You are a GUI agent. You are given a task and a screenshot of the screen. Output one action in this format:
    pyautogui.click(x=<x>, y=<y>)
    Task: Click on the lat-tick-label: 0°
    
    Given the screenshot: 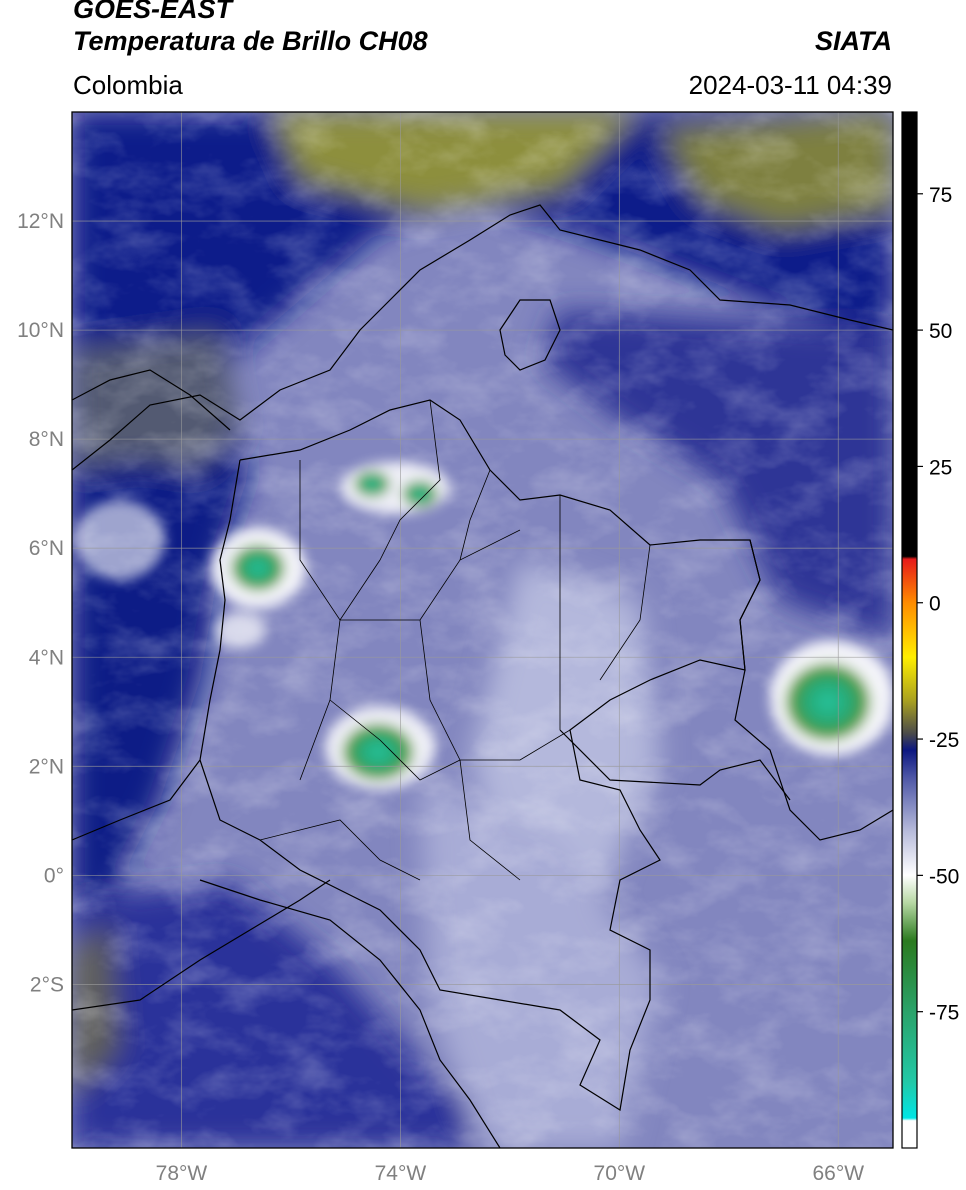 What is the action you would take?
    pyautogui.click(x=54, y=875)
    